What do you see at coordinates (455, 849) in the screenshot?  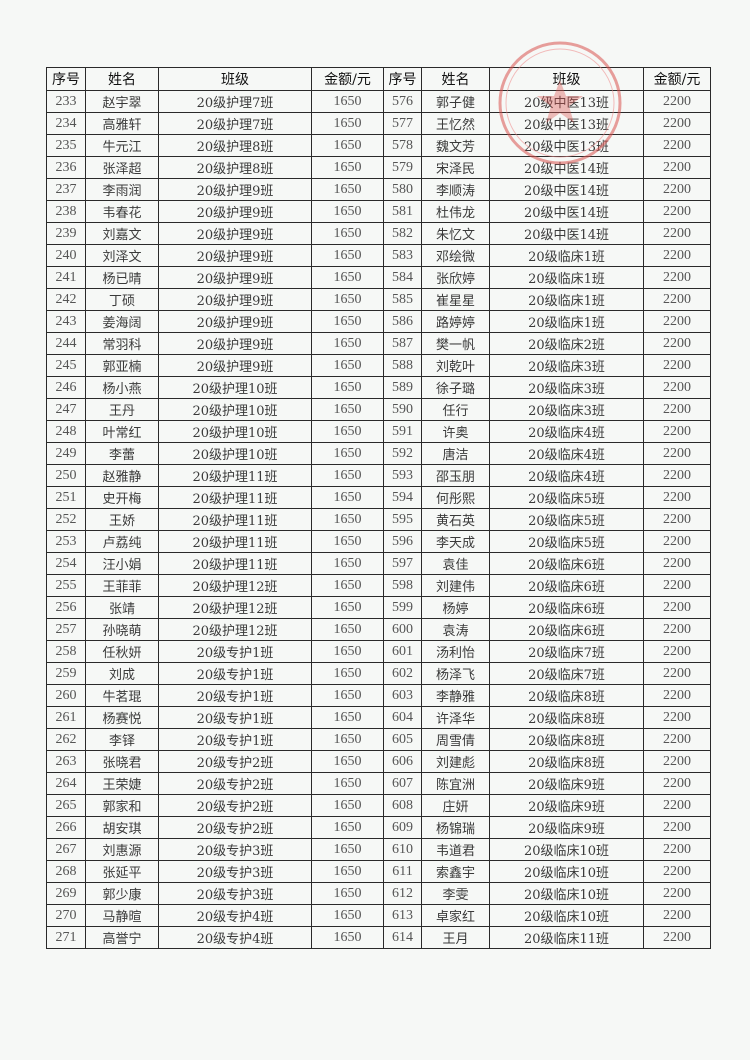 I see `cell-name: 韦道君` at bounding box center [455, 849].